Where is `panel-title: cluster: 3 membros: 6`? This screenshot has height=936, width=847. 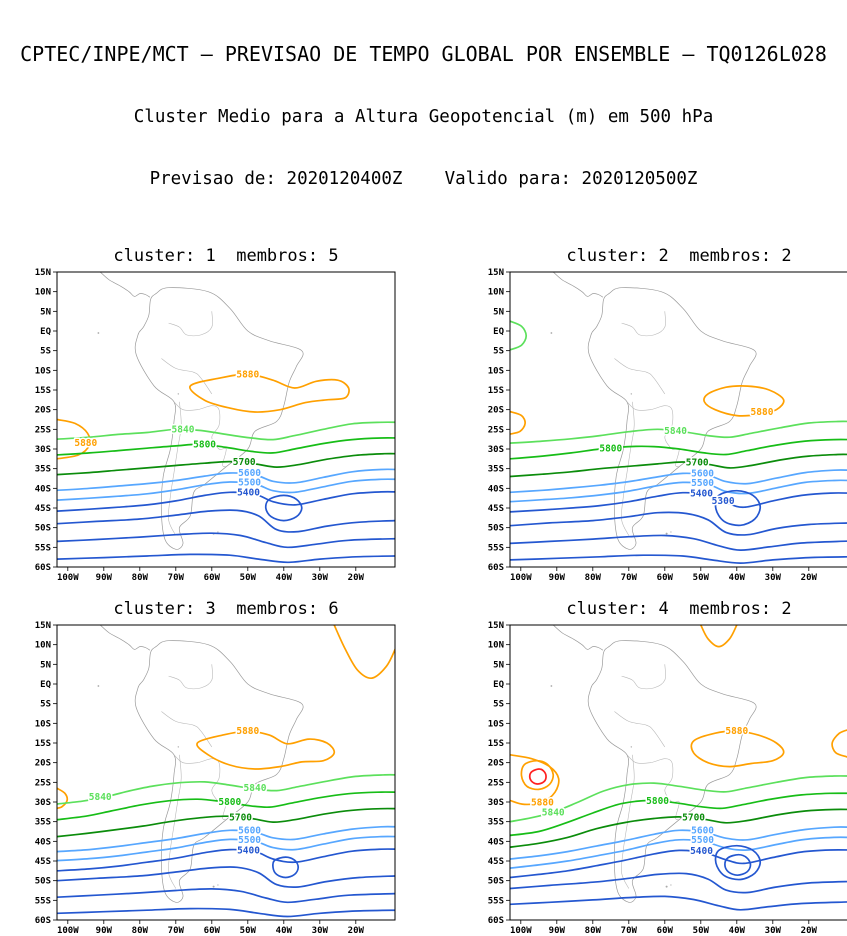 panel-title: cluster: 3 membros: 6 is located at coordinates (226, 609).